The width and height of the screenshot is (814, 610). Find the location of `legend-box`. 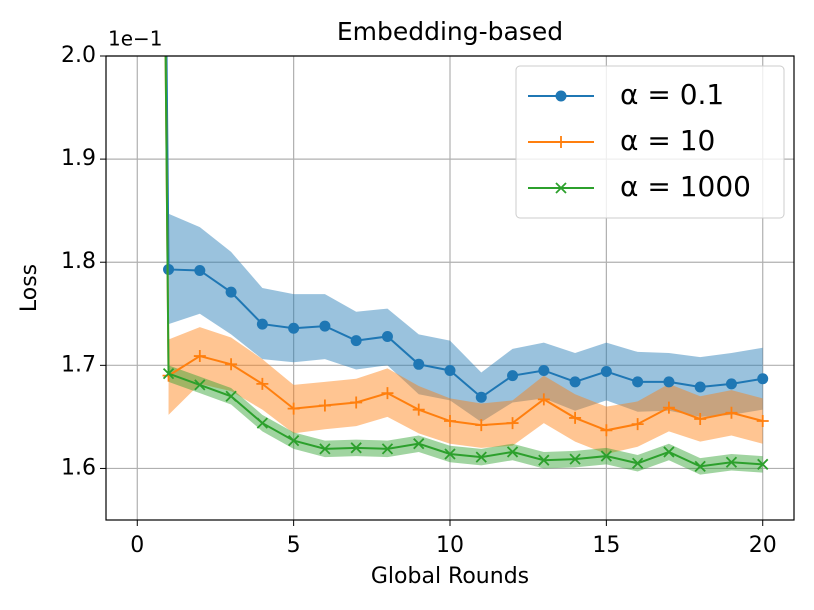

legend-box is located at coordinates (650, 142).